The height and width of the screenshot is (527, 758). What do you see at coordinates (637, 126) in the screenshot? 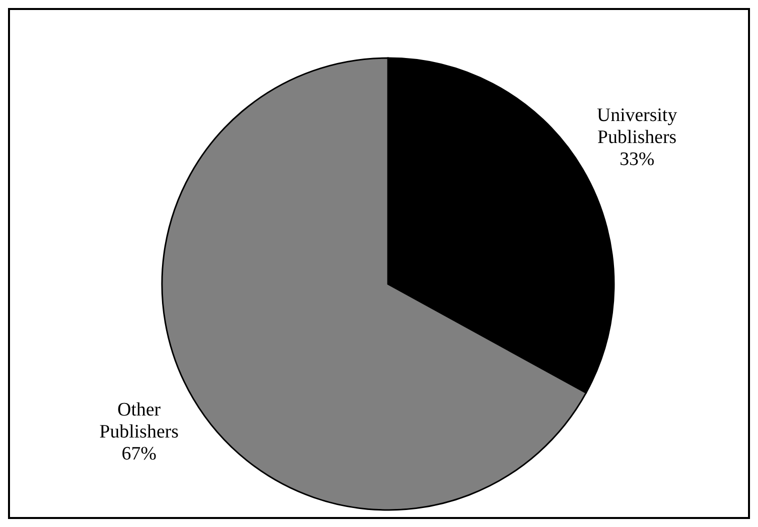
I see `slice-label: University Publishers` at bounding box center [637, 126].